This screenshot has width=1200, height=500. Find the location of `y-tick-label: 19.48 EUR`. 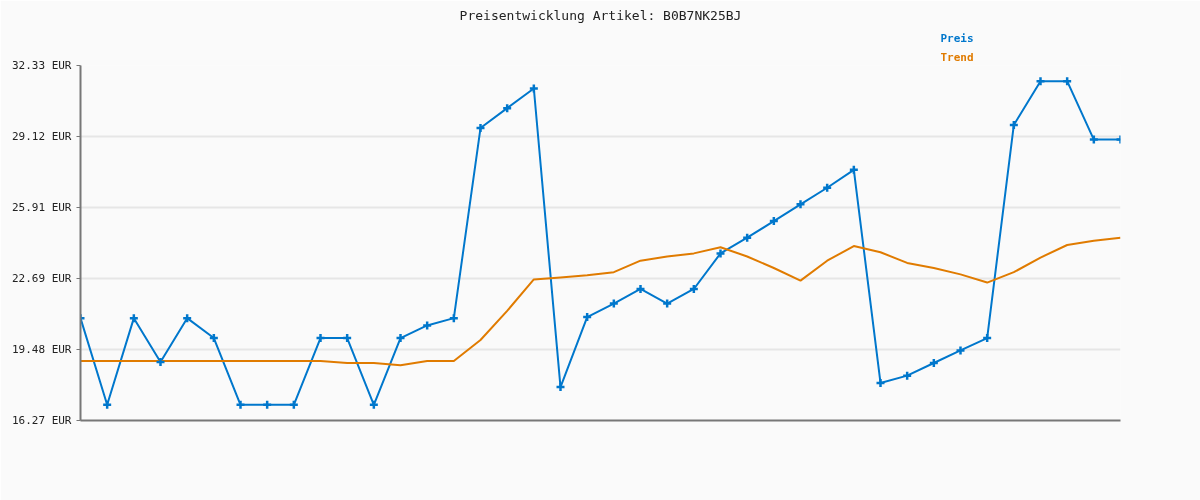

y-tick-label: 19.48 EUR is located at coordinates (41, 350).